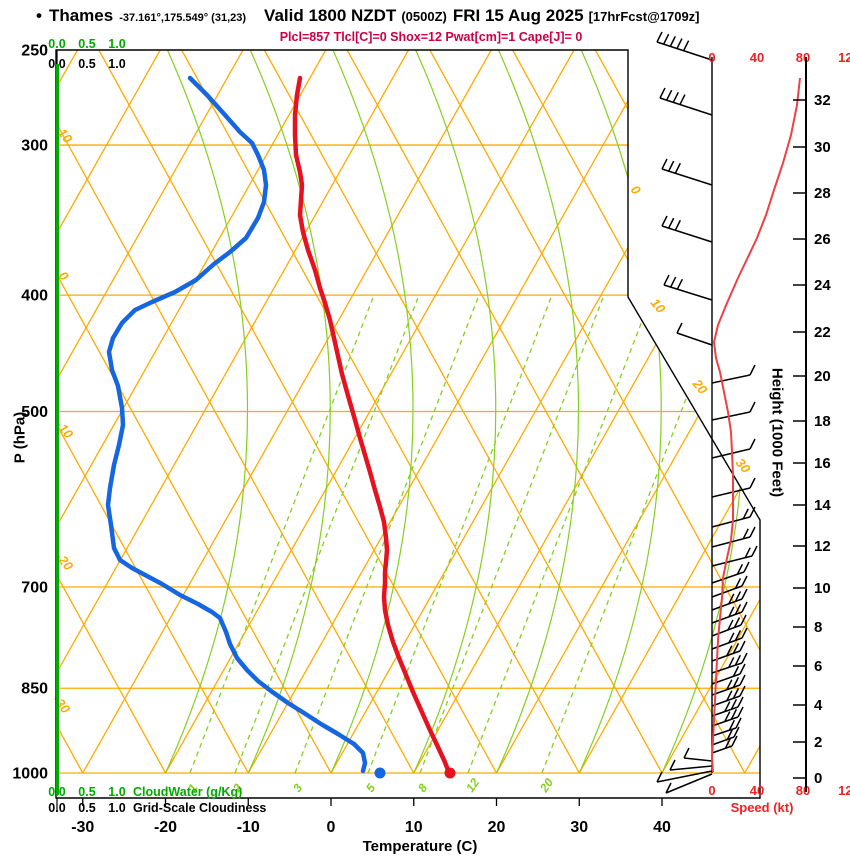 This screenshot has width=850, height=860. I want to click on svg-text: 2, so click(818, 742).